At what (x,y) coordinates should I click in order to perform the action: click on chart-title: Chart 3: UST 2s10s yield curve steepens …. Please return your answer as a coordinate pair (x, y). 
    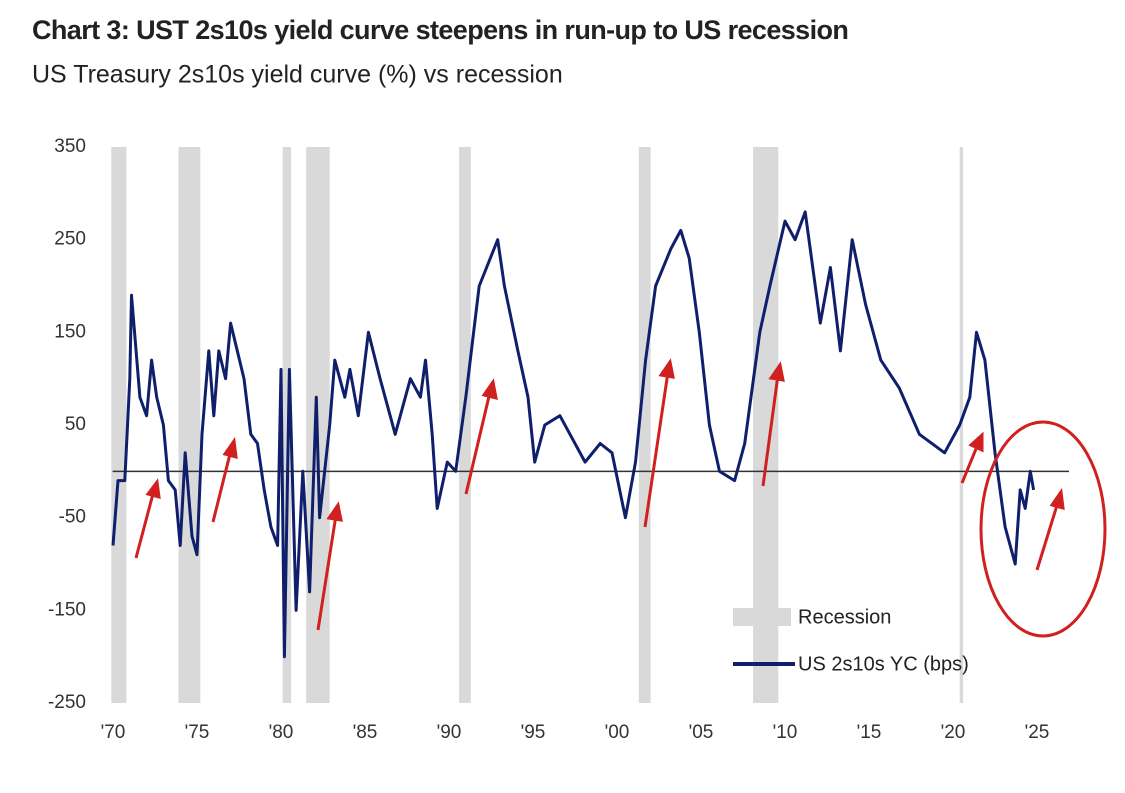
    Looking at the image, I should click on (440, 30).